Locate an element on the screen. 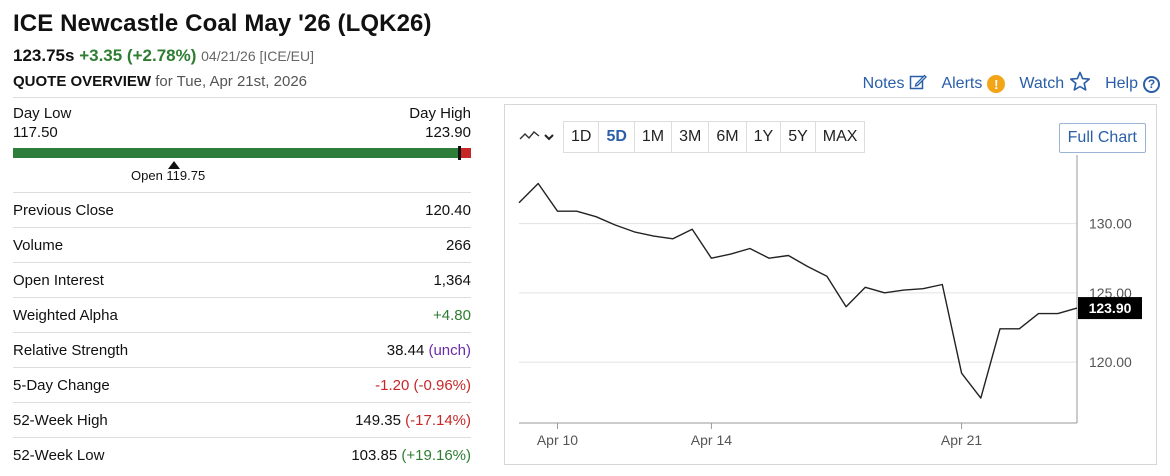 The height and width of the screenshot is (476, 1170). stat-value: 266 is located at coordinates (458, 245).